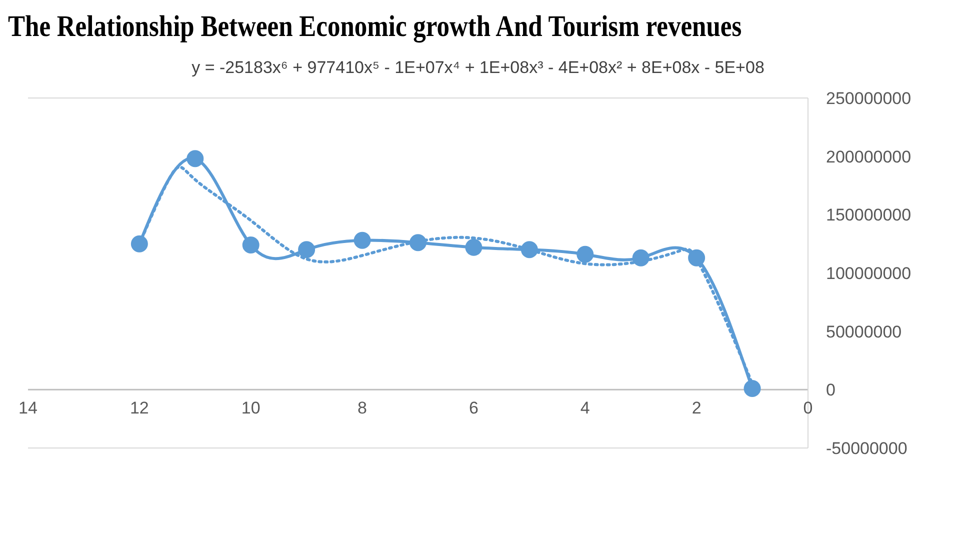 Image resolution: width=956 pixels, height=533 pixels. Describe the element at coordinates (869, 274) in the screenshot. I see `y-tick-label: 100000000` at that location.